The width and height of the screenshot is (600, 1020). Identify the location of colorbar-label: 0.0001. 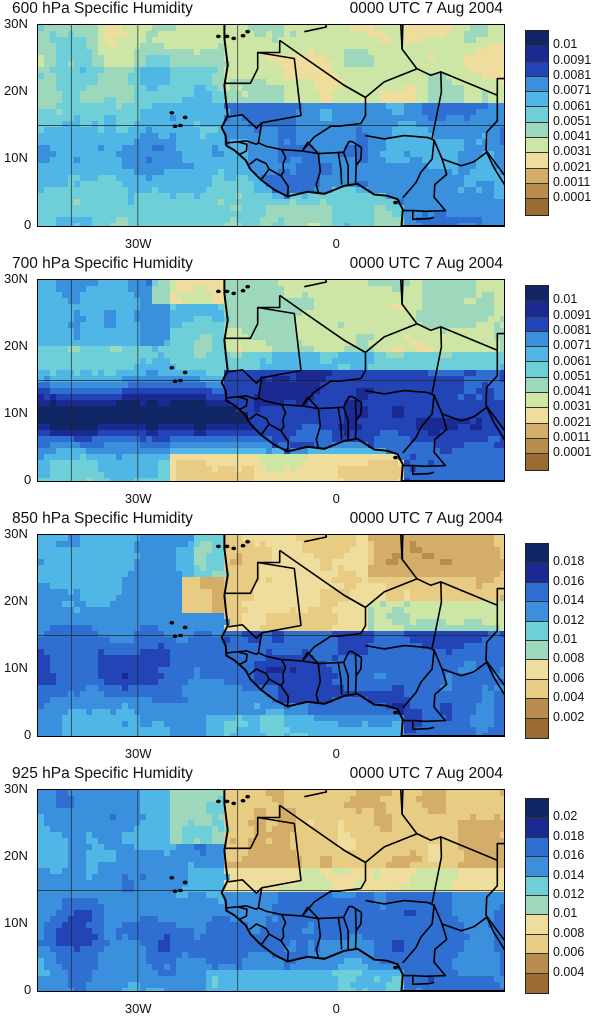
(572, 197).